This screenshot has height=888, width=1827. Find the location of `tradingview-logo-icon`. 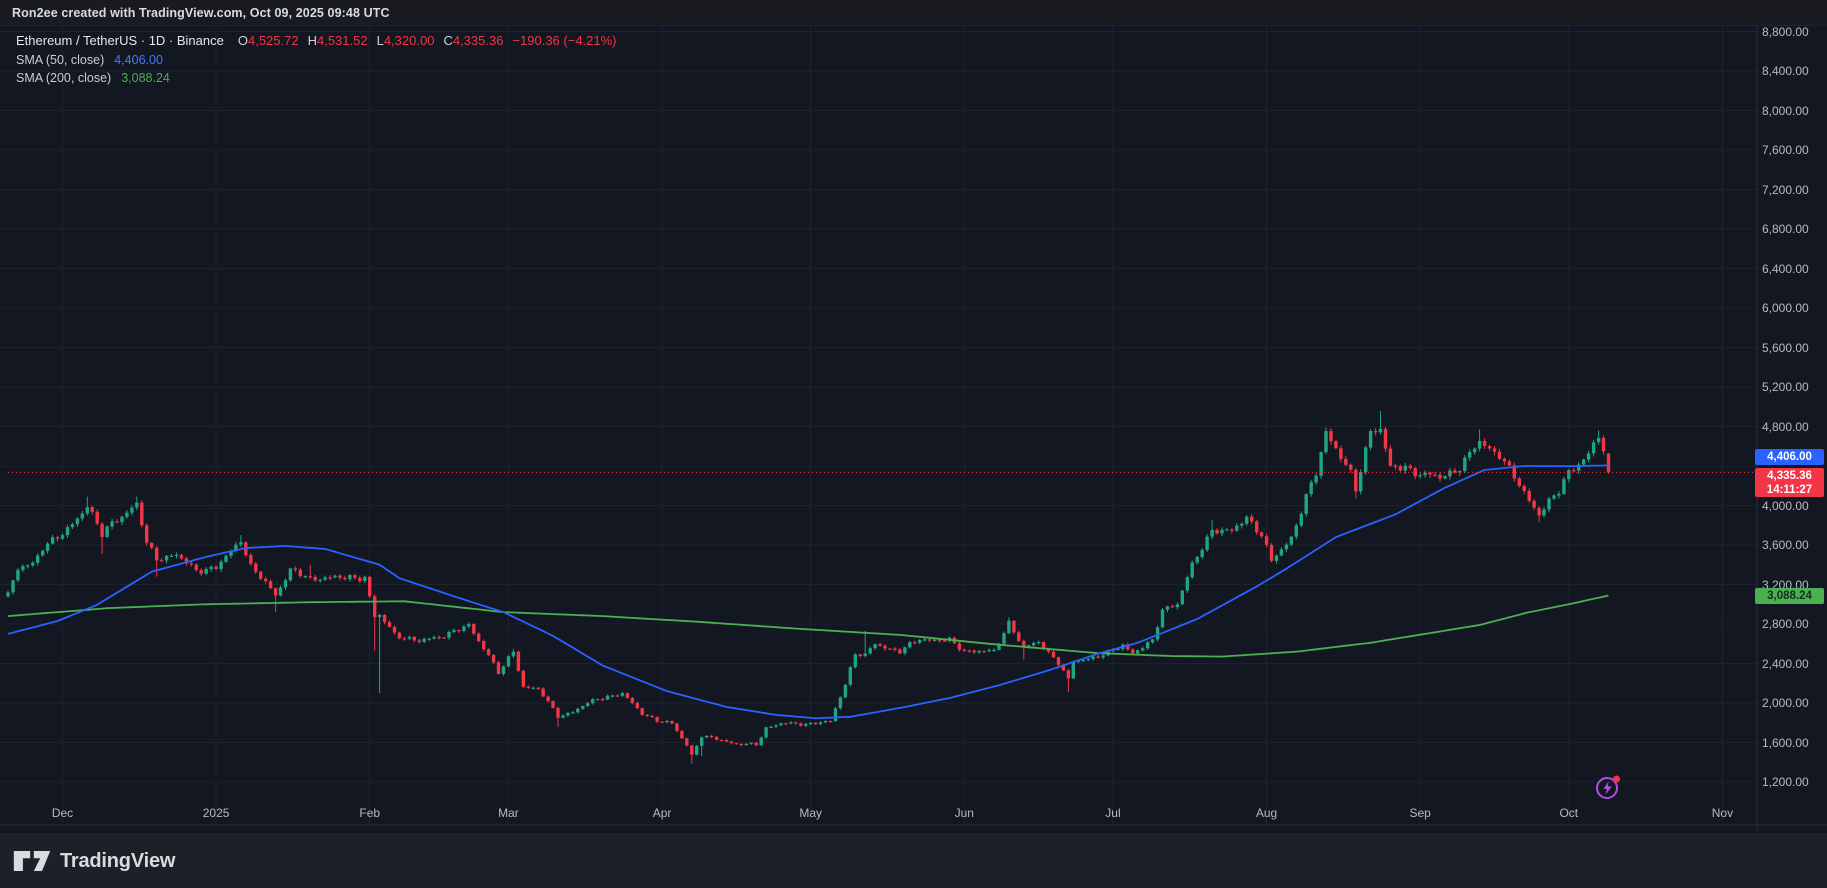

tradingview-logo-icon is located at coordinates (32, 861).